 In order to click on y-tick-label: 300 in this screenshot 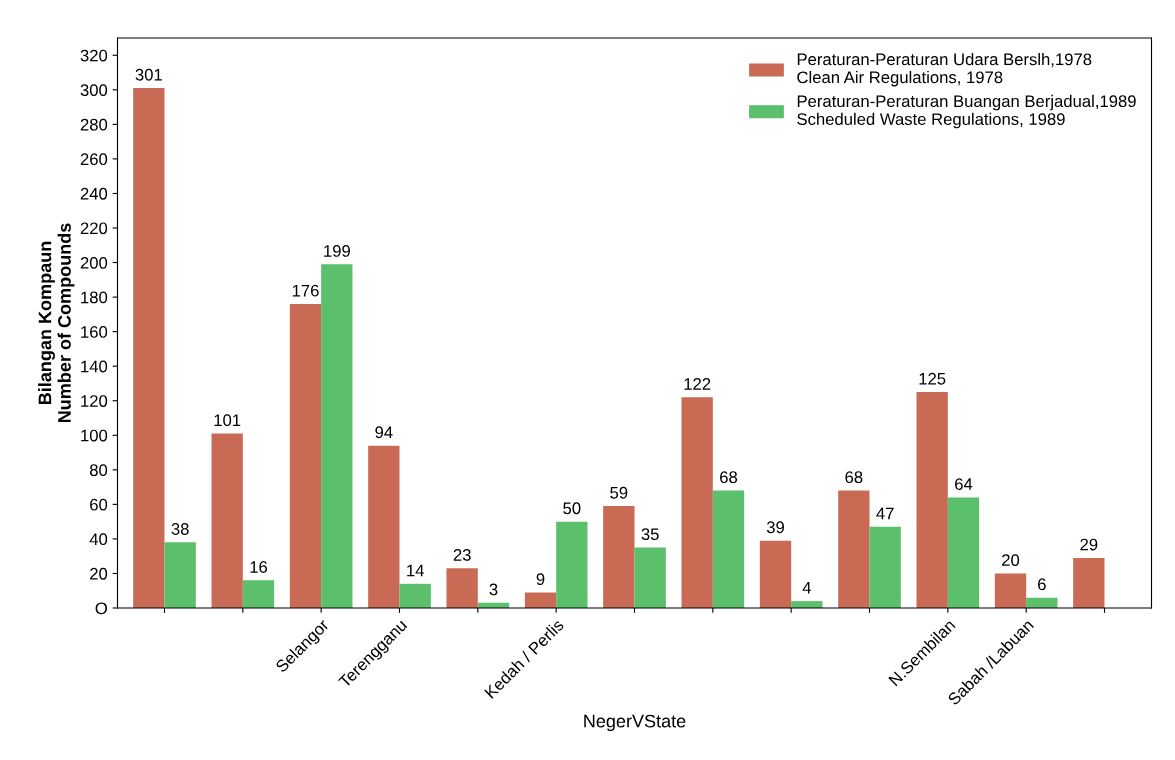, I will do `click(94, 90)`.